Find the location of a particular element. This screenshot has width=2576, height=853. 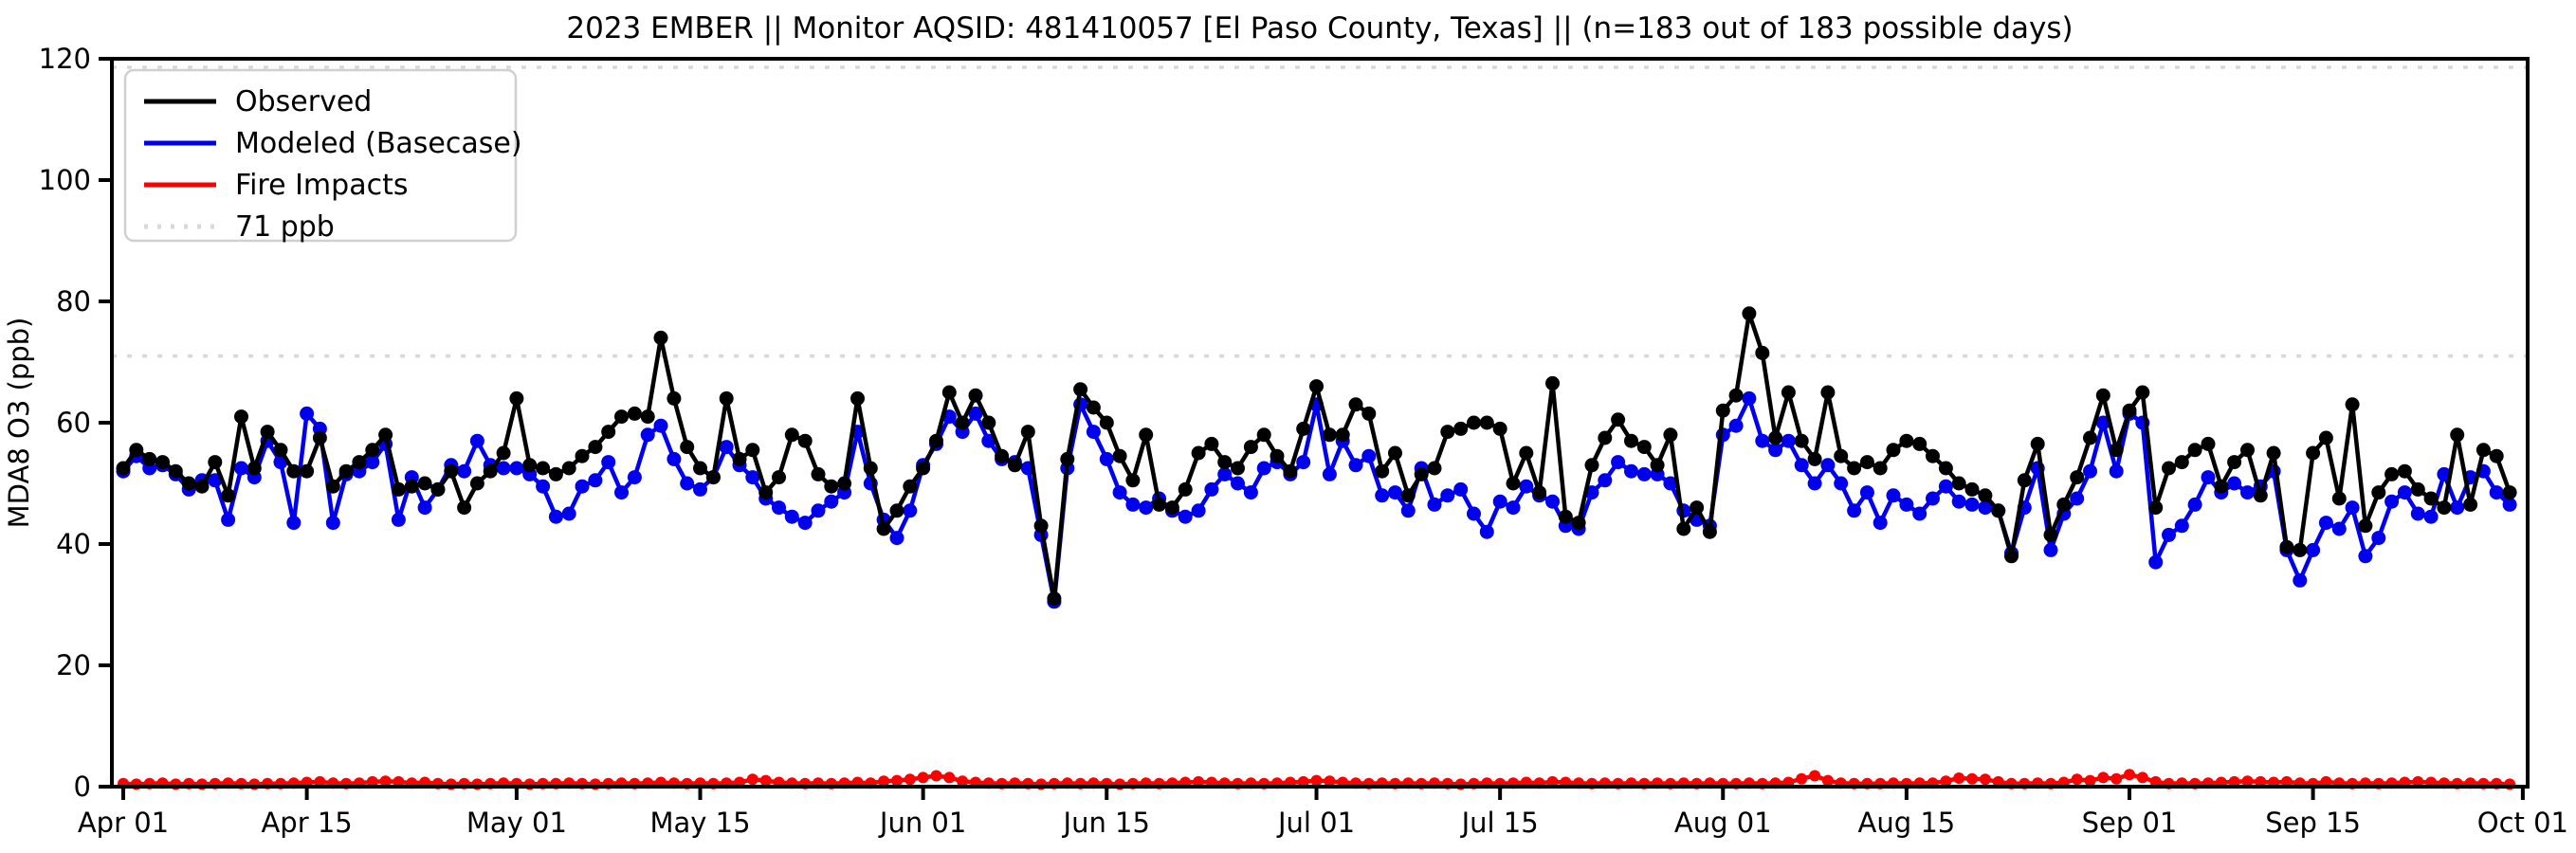

legend-item-label: 71 ppb is located at coordinates (285, 227).